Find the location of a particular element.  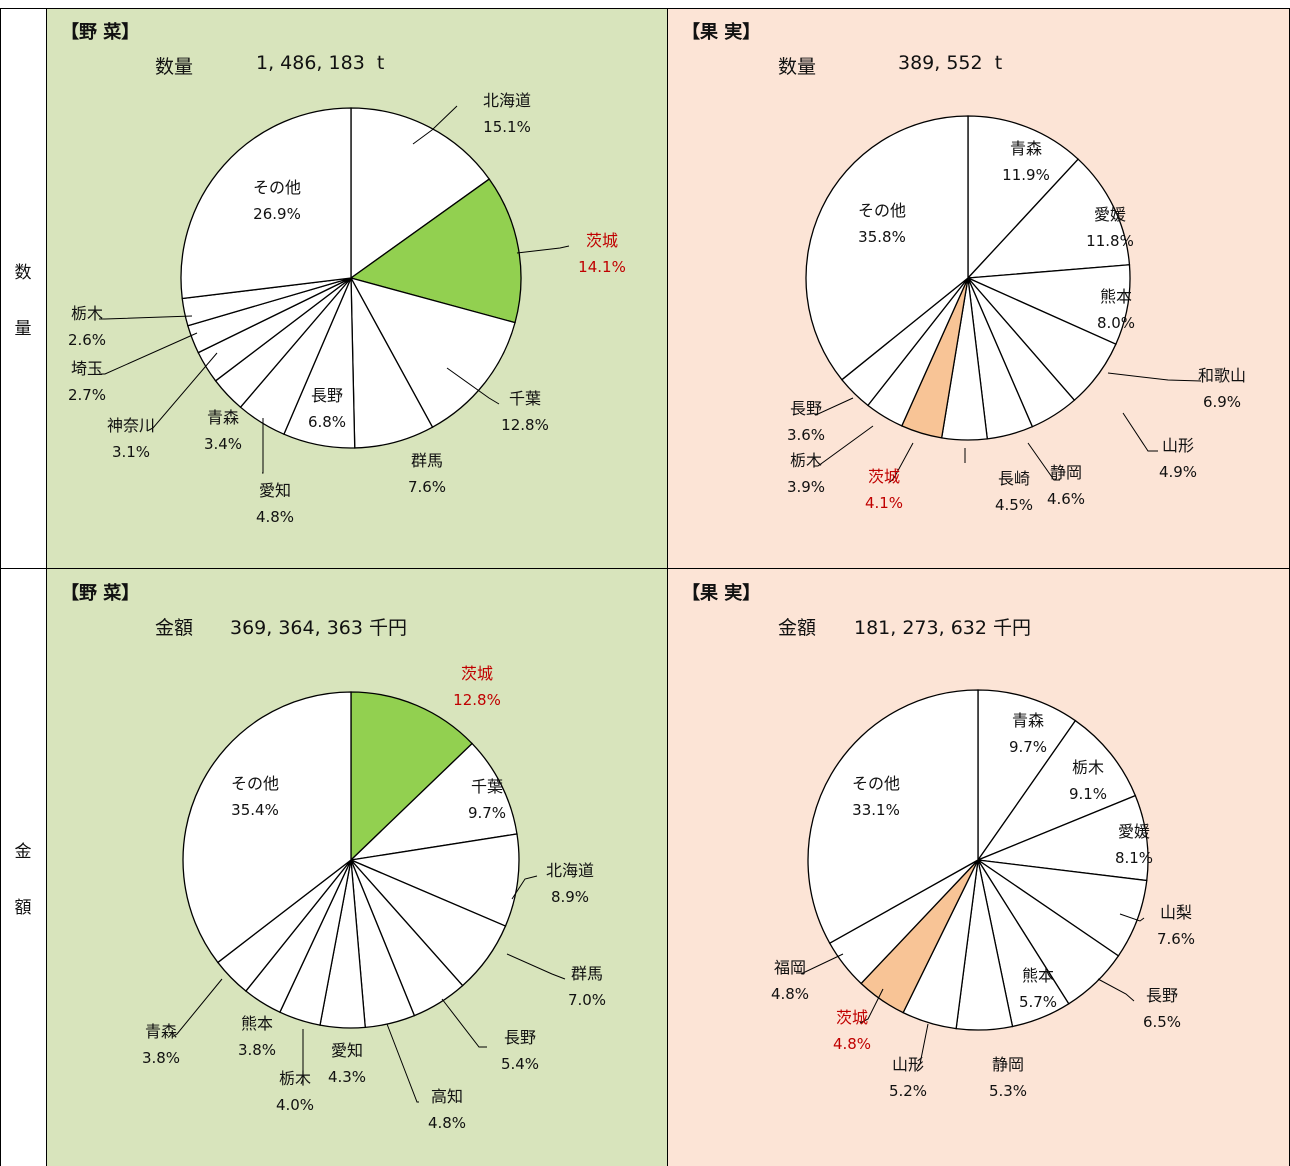

slice-label-value: 14.1% is located at coordinates (602, 267).